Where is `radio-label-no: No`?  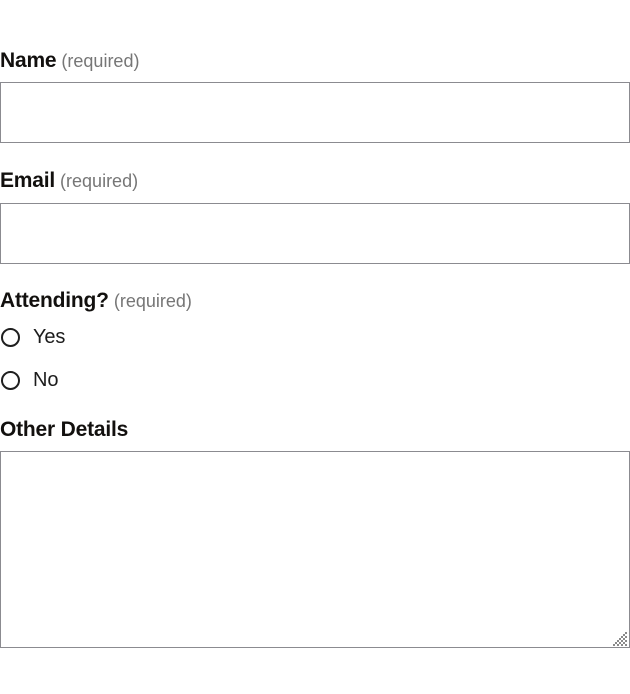 radio-label-no: No is located at coordinates (46, 380).